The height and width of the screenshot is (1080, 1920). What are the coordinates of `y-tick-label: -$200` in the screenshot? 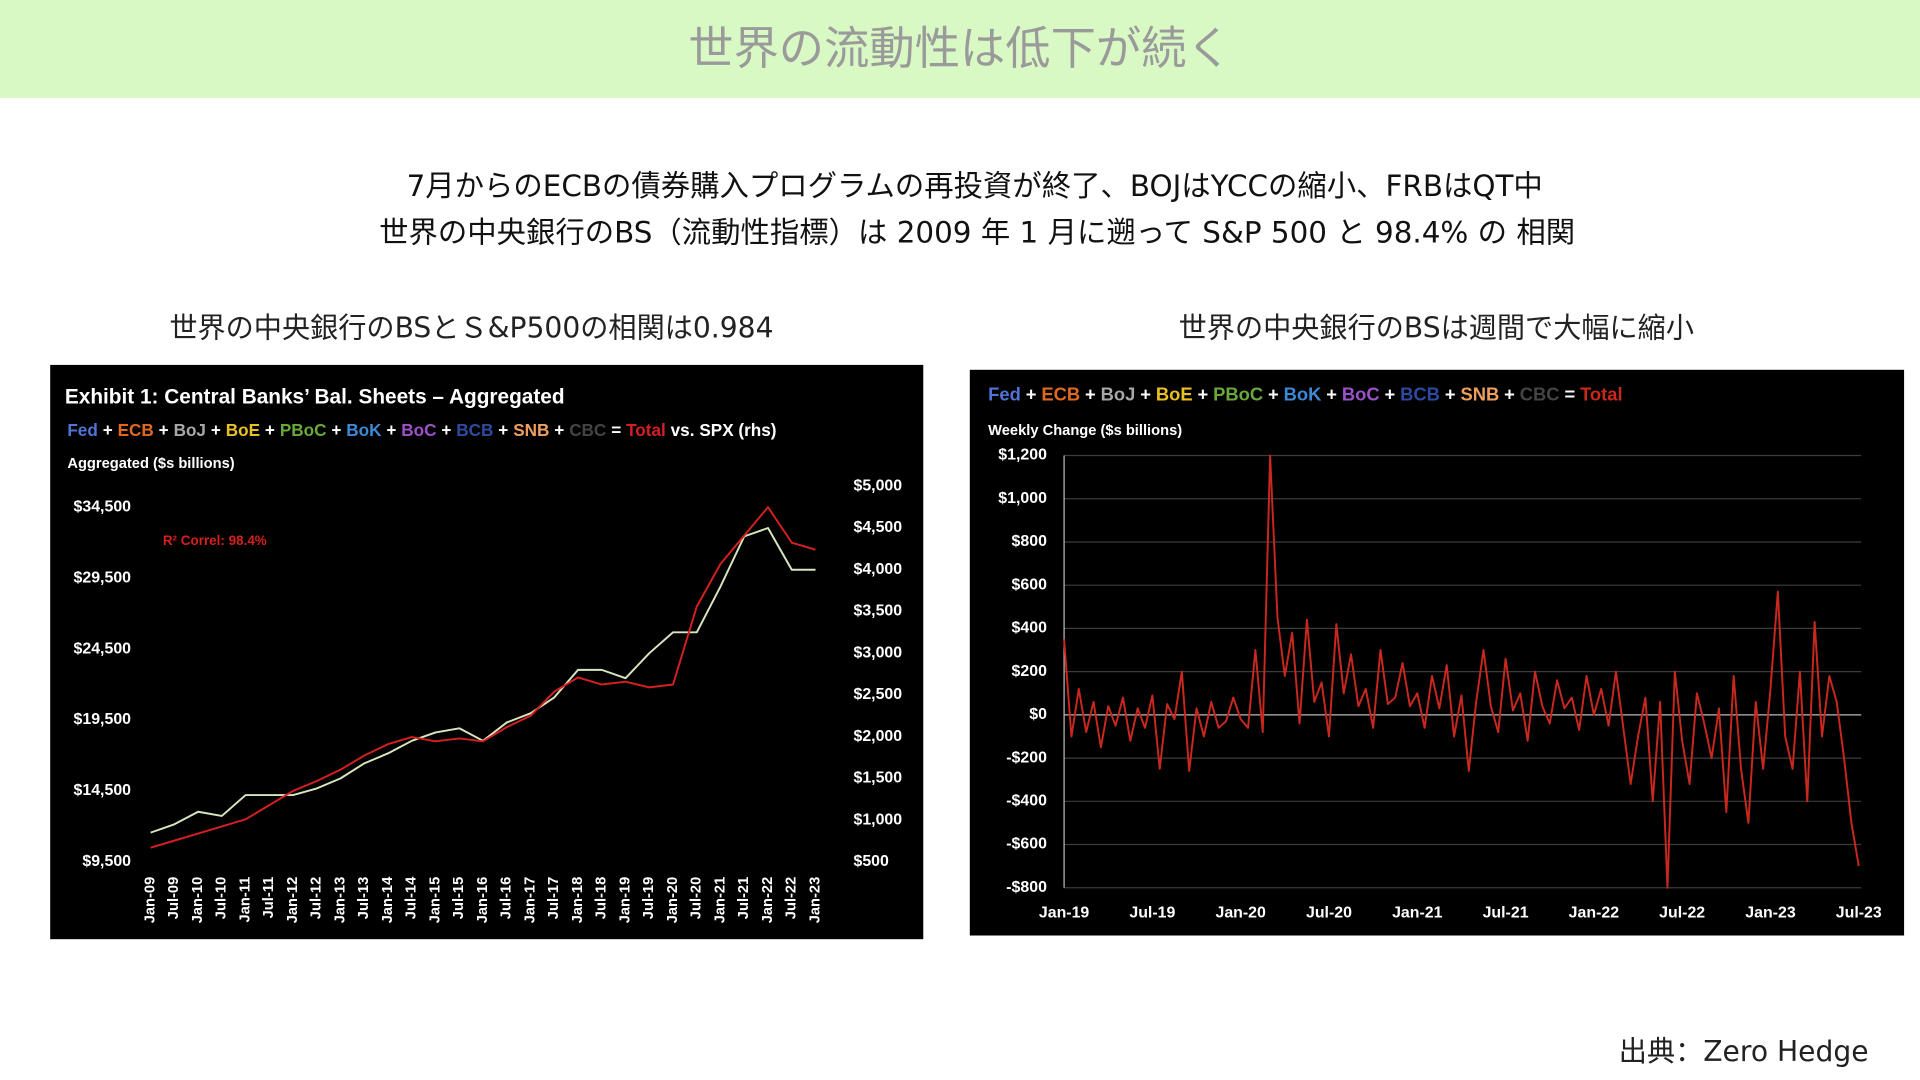 It's located at (1026, 757).